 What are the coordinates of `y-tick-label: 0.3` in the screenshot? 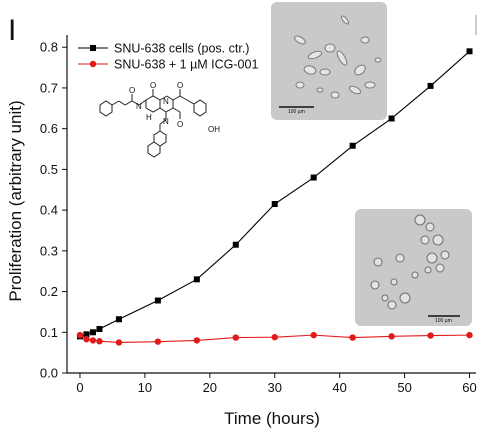 It's located at (49, 250).